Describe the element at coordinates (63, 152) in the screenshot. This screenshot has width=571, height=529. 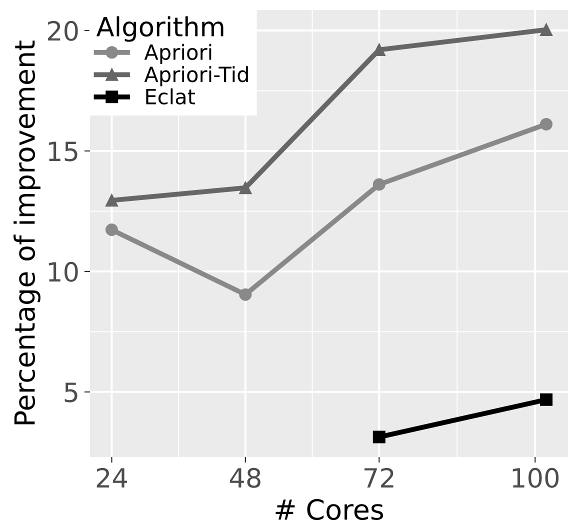
I see `y-tick-label: 15` at that location.